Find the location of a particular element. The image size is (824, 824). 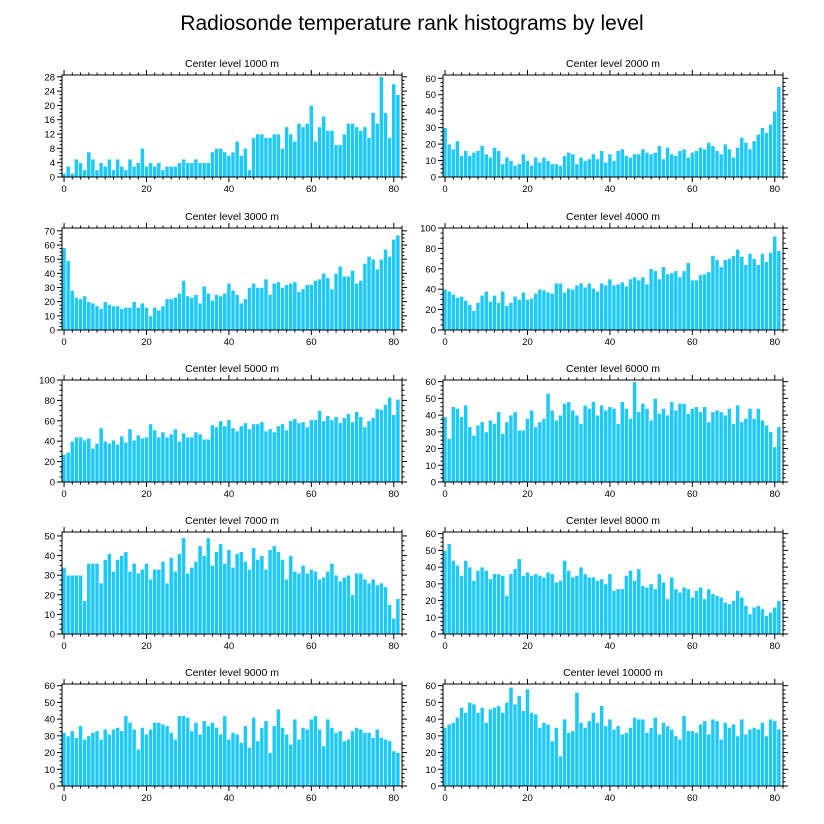

bar-group is located at coordinates (231, 586).